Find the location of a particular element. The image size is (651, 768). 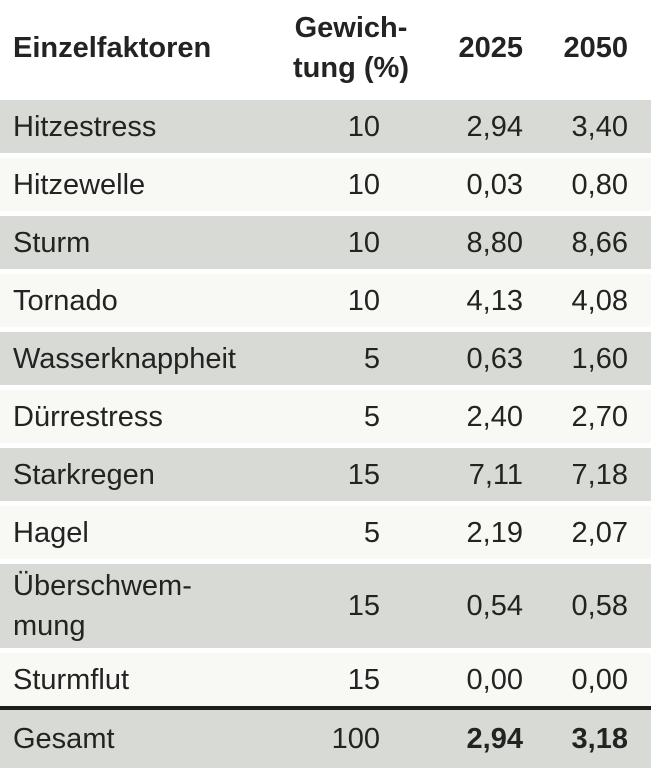

col-header-einzelfaktoren: Einzelfaktoren is located at coordinates (132, 49).